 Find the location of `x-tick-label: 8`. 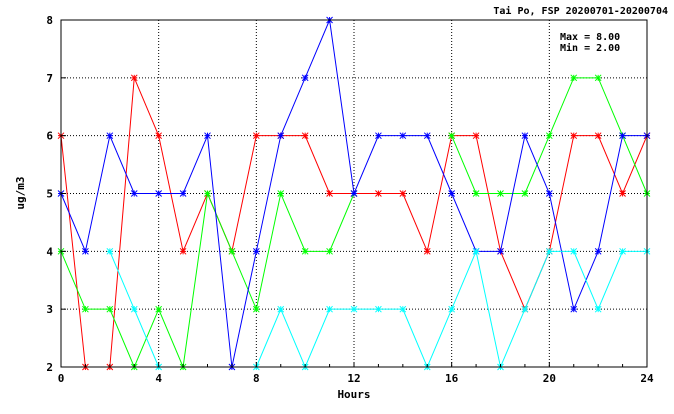

x-tick-label: 8 is located at coordinates (256, 378).